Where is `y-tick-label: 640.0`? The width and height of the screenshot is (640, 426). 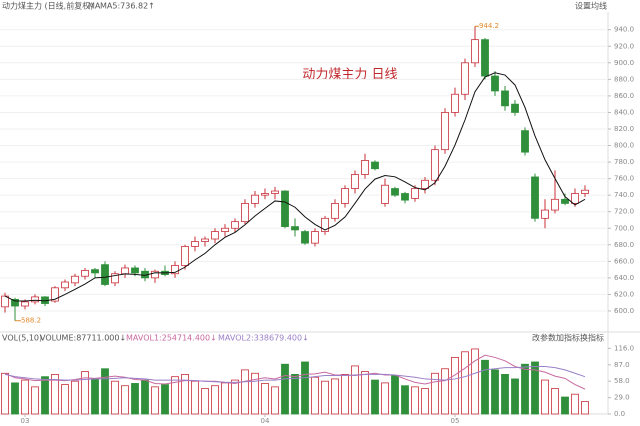 y-tick-label: 640.0 is located at coordinates (624, 278).